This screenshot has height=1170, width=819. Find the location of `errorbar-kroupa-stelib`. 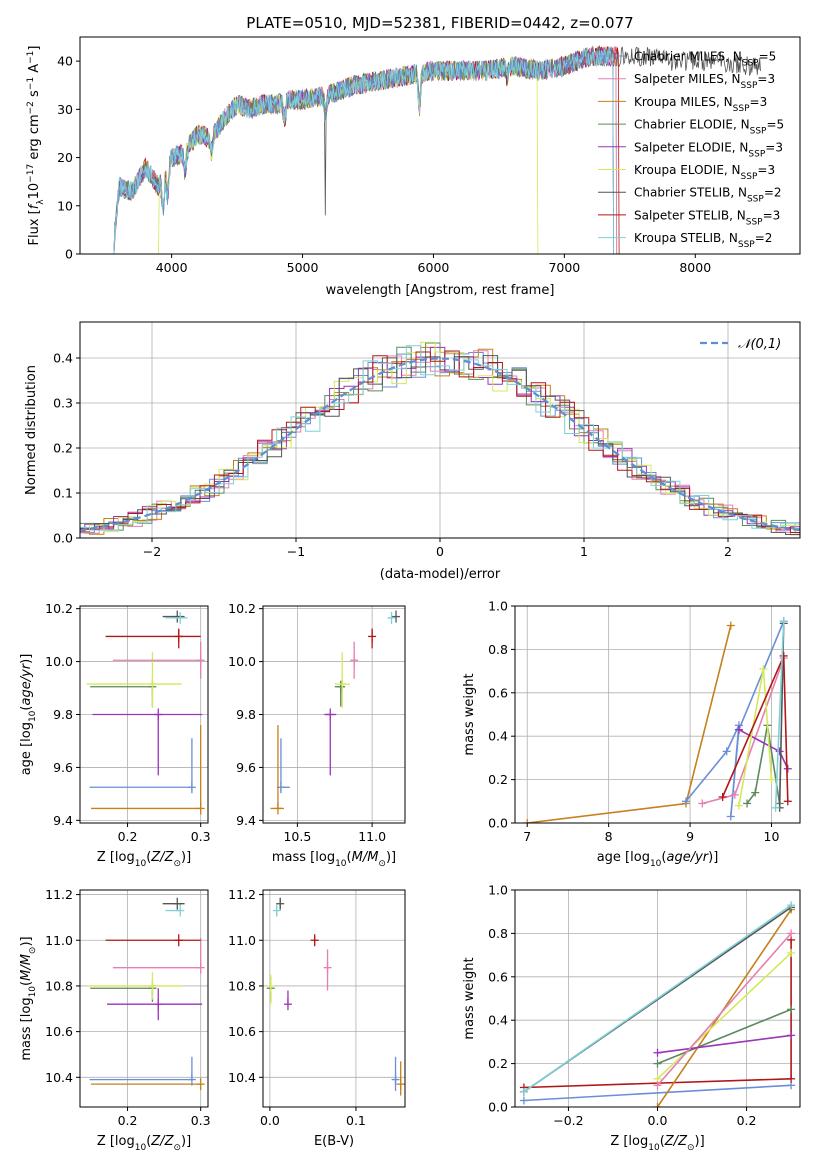

errorbar-kroupa-stelib is located at coordinates (175, 910).